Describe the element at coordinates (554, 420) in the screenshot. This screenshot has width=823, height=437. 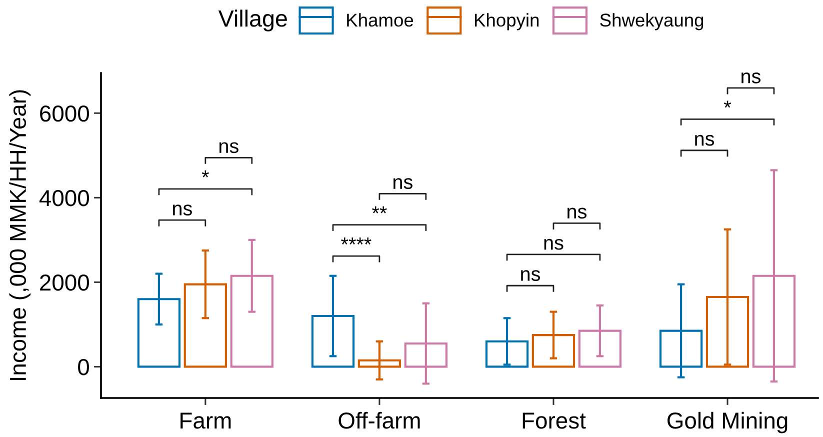
I see `x-tick-label: Forest` at that location.